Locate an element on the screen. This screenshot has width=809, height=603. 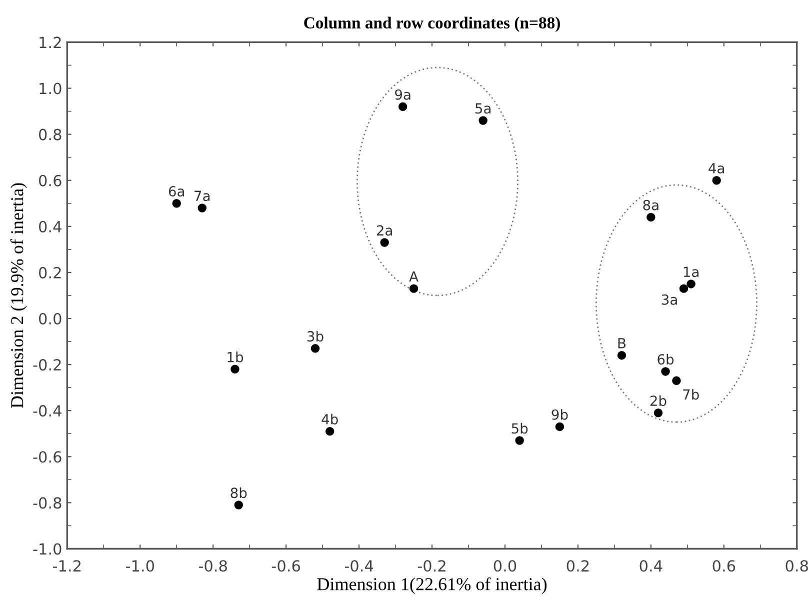
annotation: 7b is located at coordinates (691, 394).